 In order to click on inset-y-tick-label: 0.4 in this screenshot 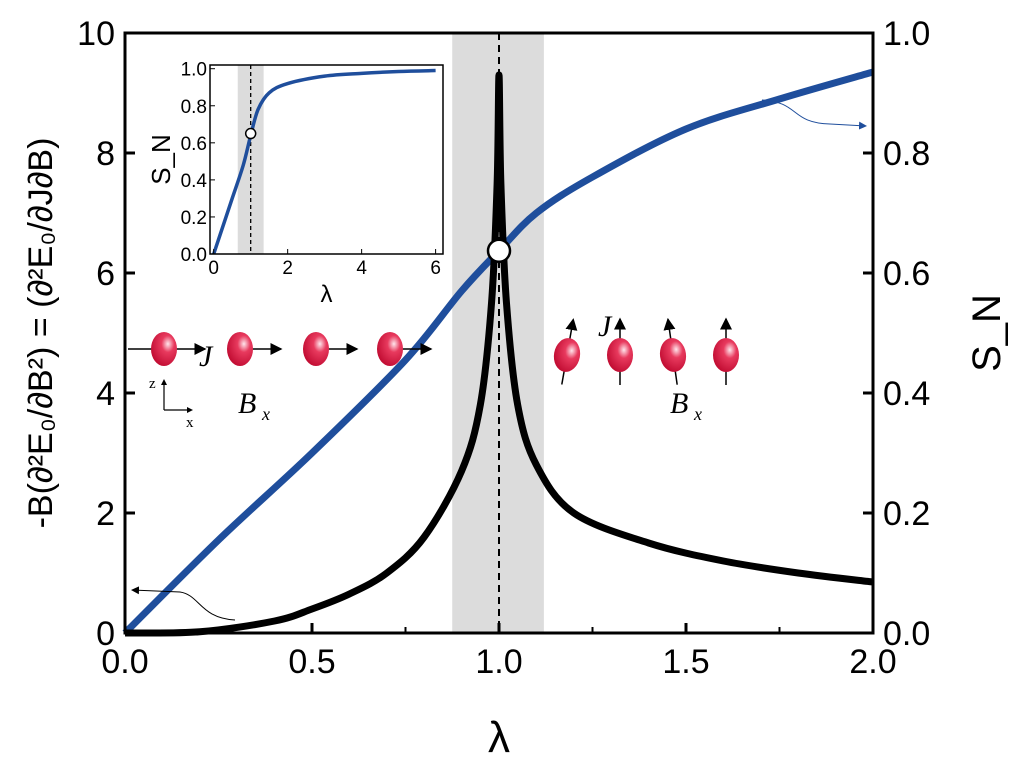, I will do `click(194, 181)`.